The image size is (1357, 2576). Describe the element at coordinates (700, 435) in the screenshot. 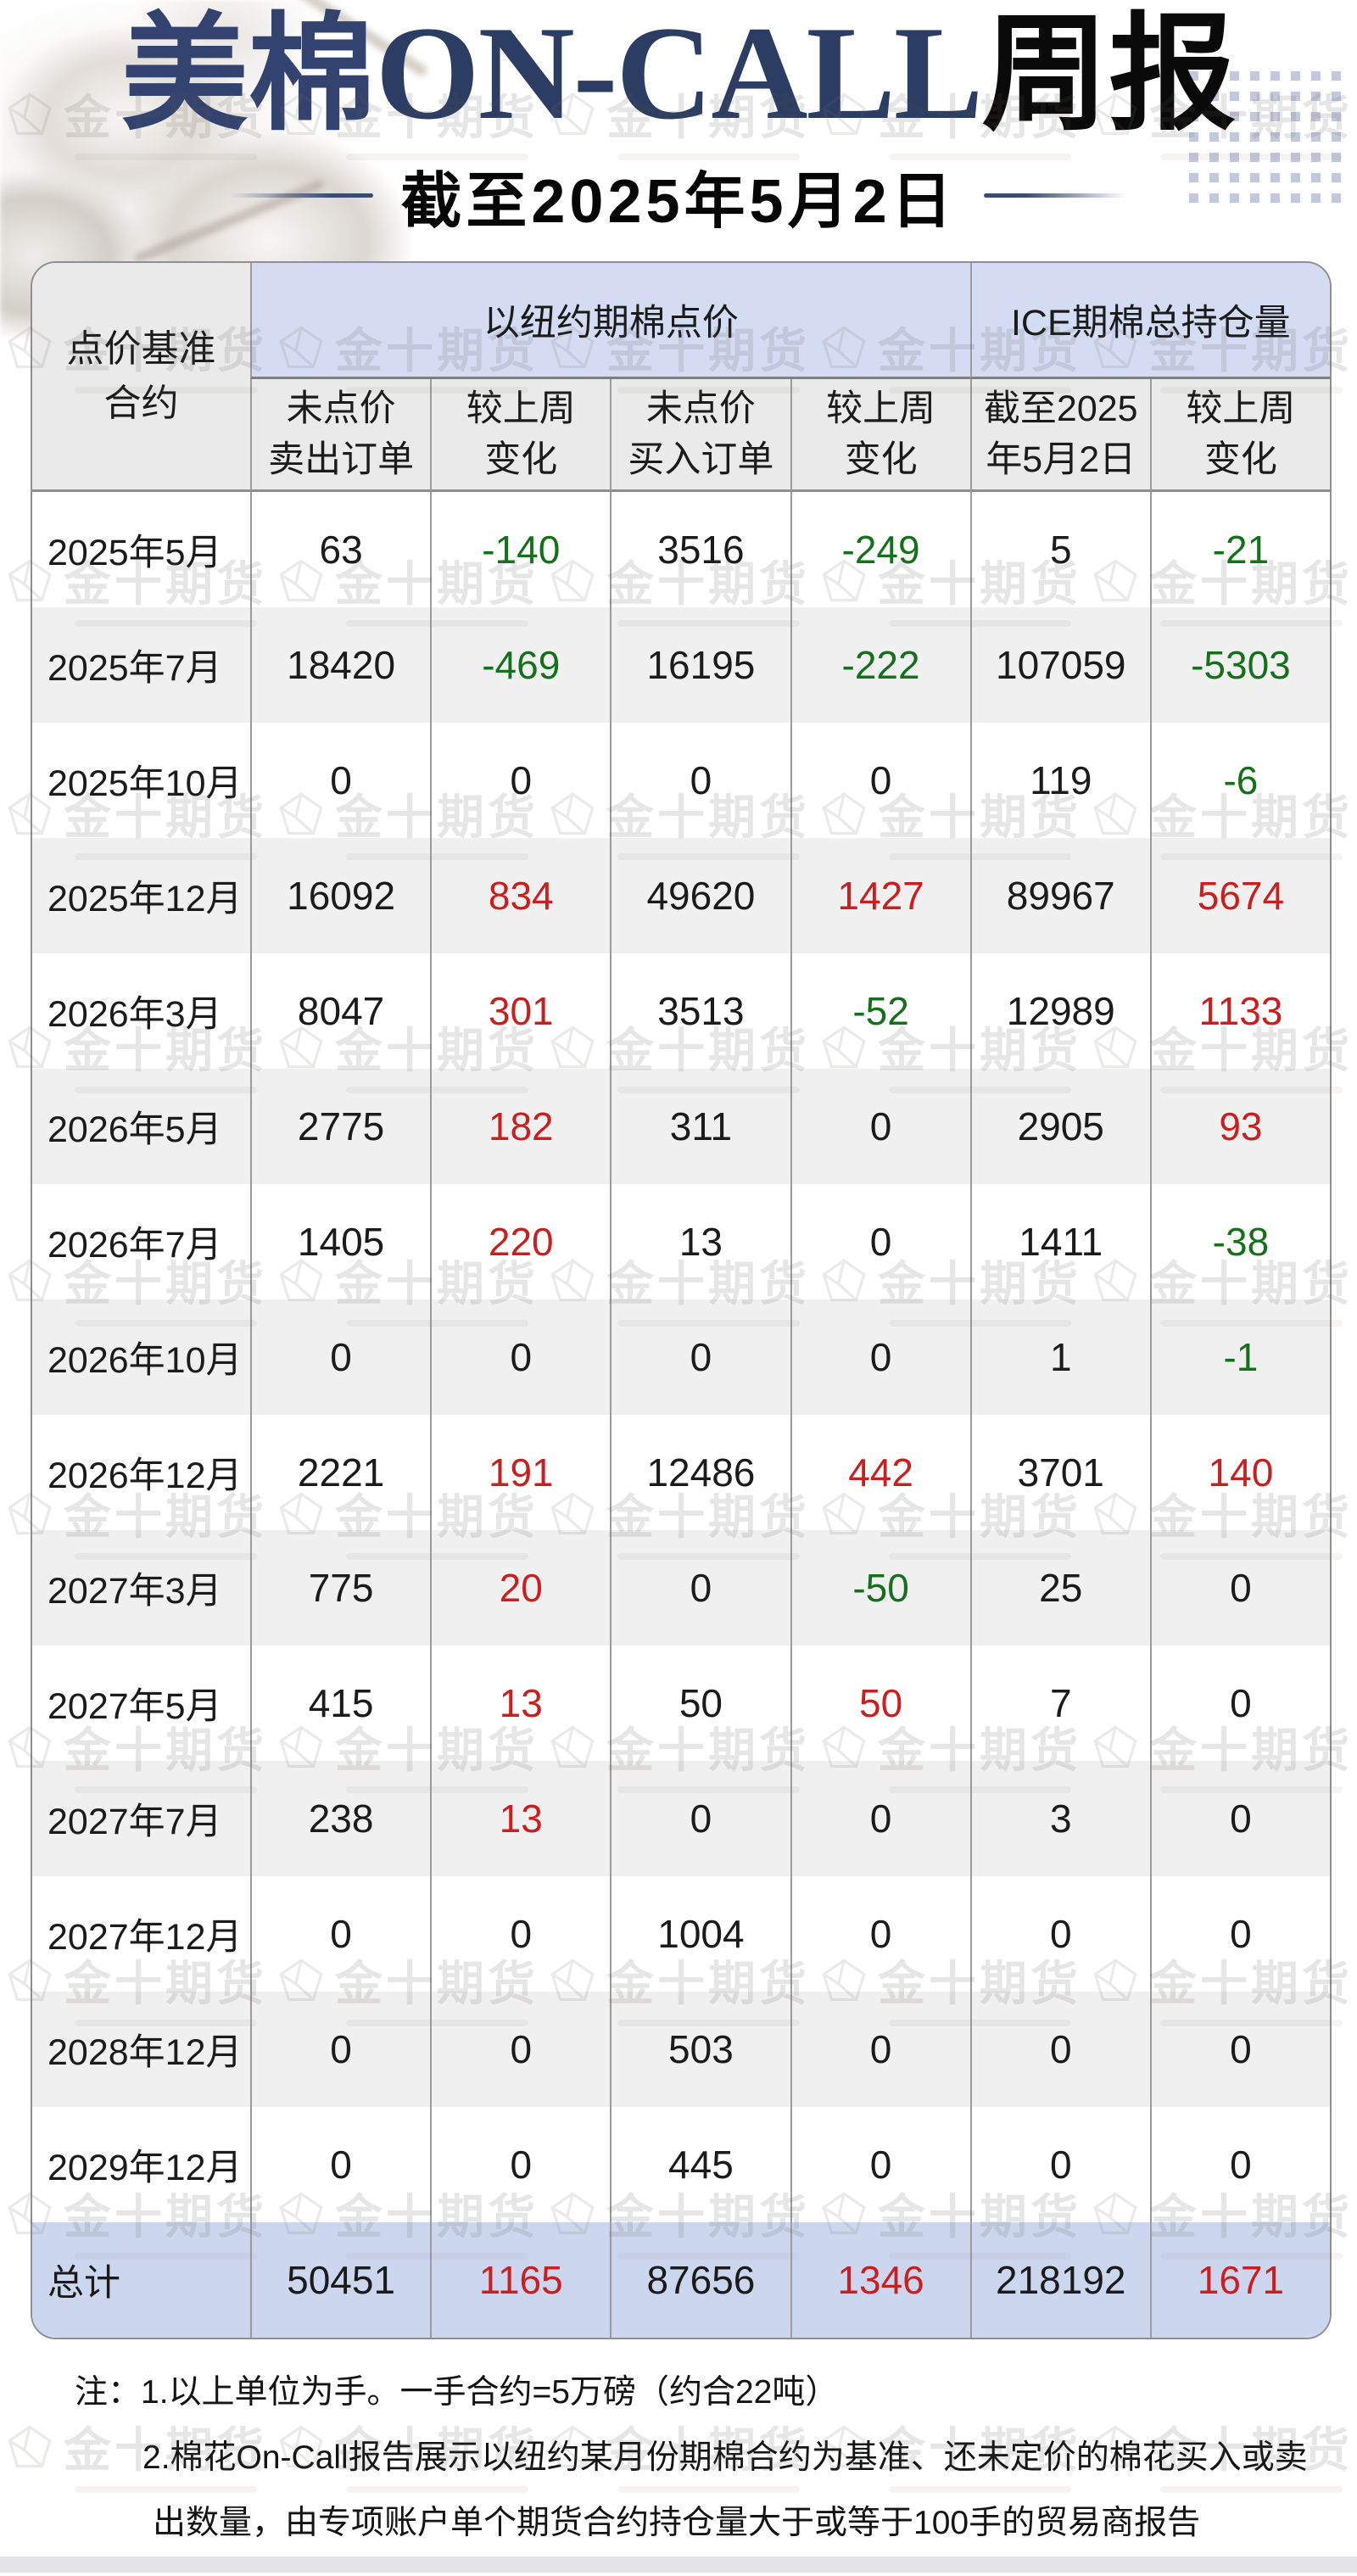

I see `col-header-unpriced-buy: 未点价 买入订单` at that location.